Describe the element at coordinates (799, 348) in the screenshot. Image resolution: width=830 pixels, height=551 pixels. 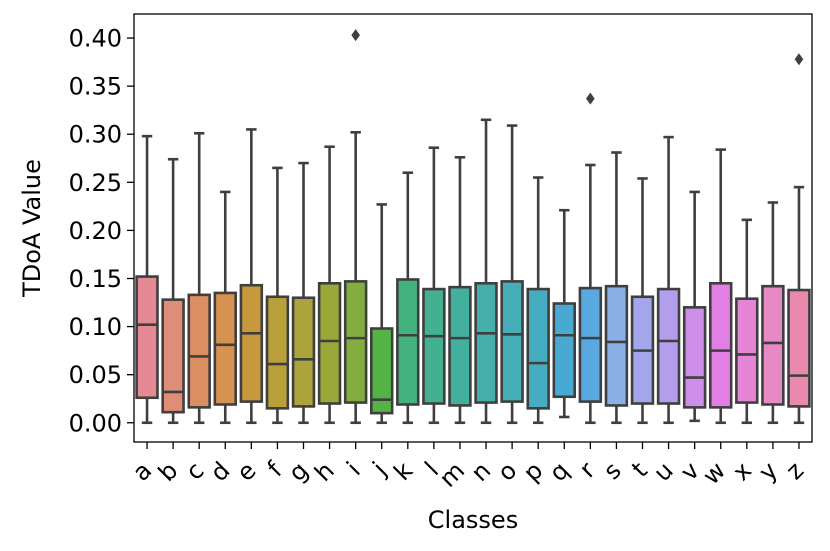
I see `box-body-z` at that location.